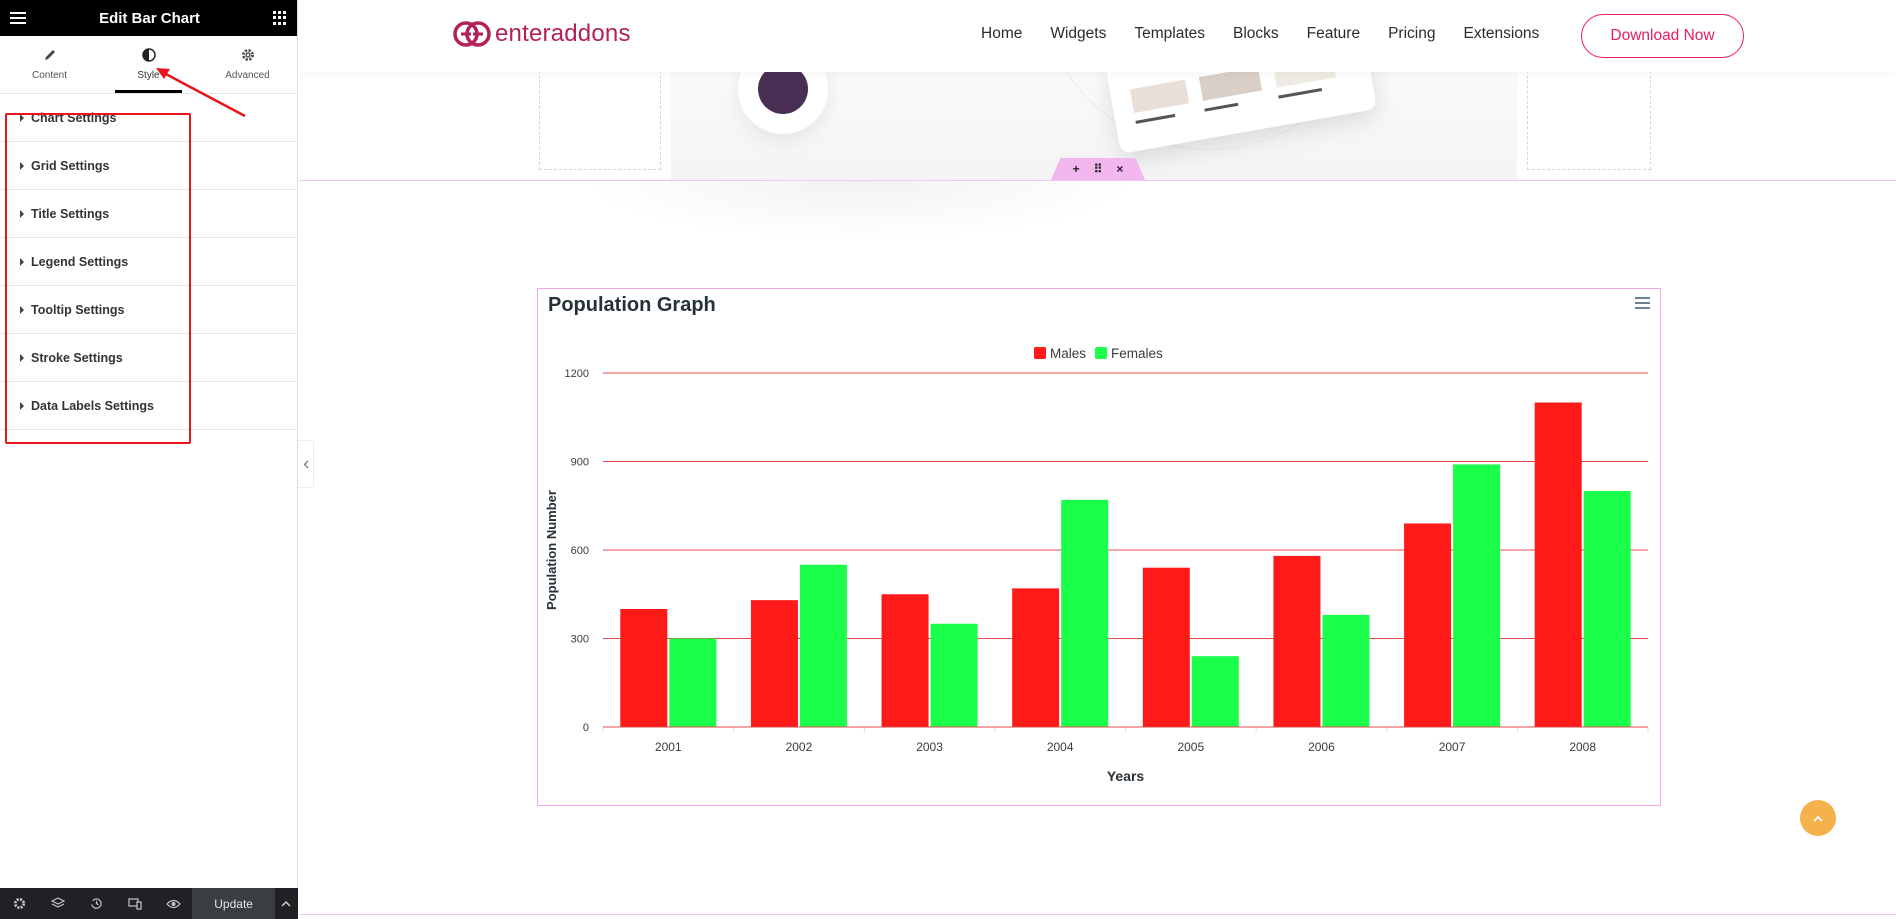  Describe the element at coordinates (580, 551) in the screenshot. I see `y-tick-label: 600` at that location.